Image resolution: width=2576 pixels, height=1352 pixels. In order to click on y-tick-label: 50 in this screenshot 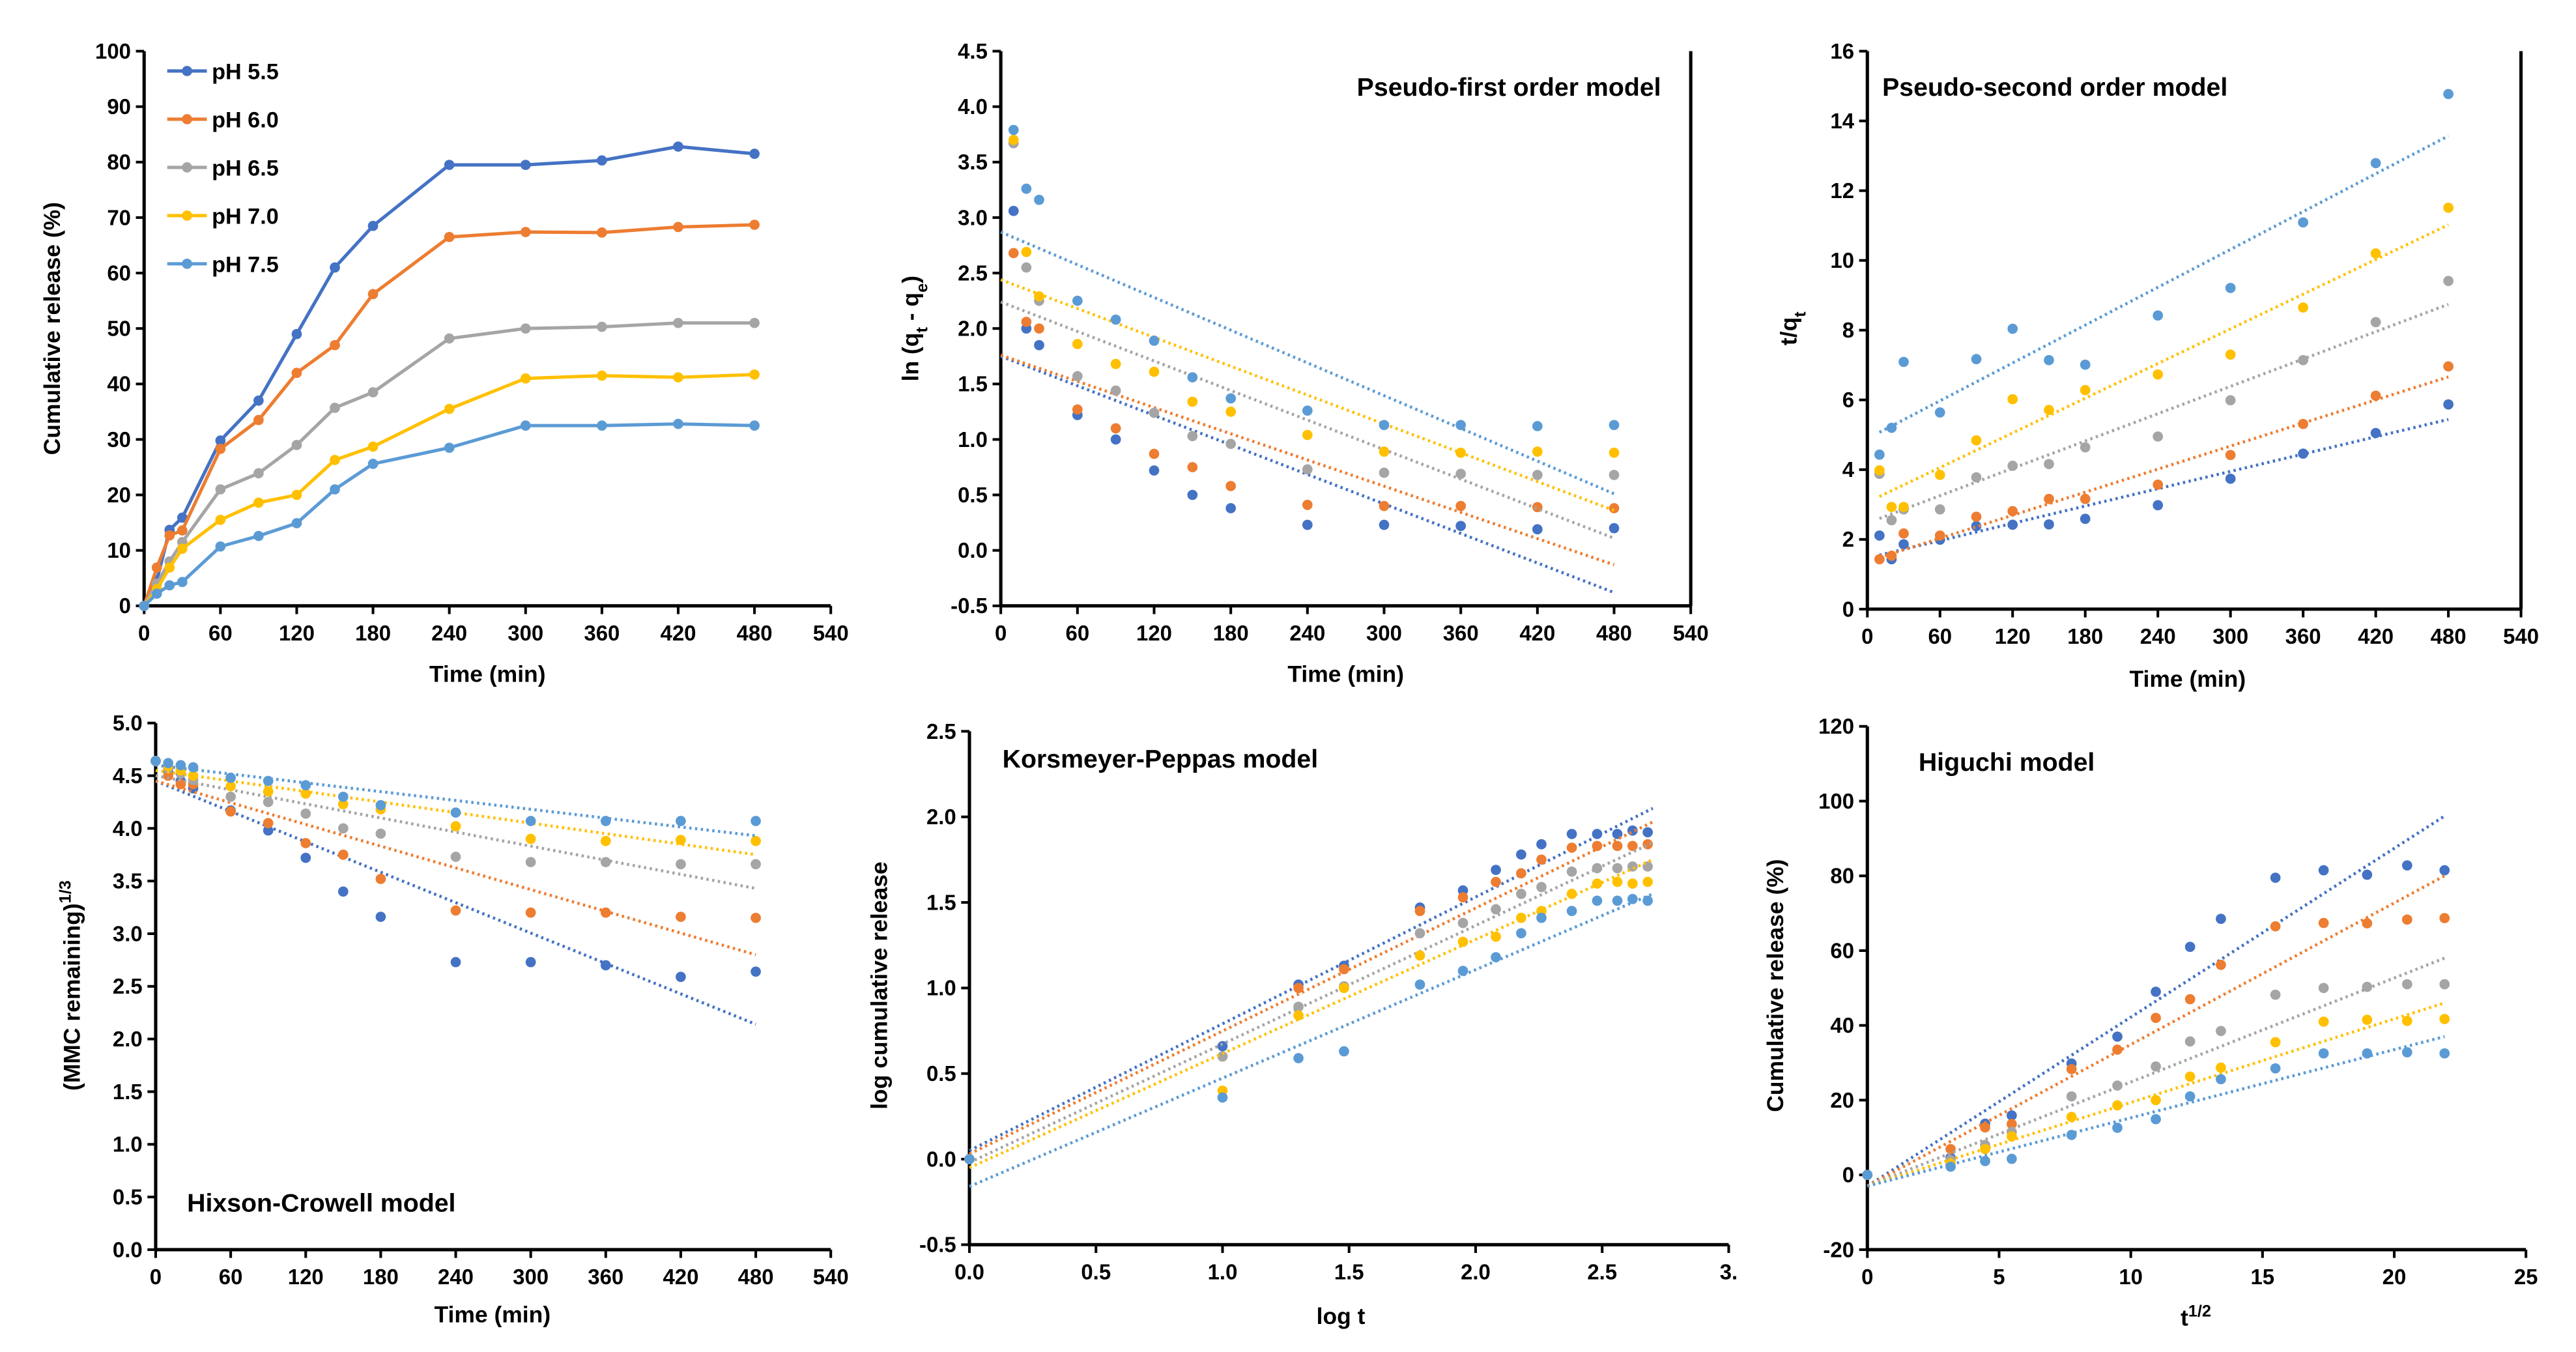, I will do `click(119, 329)`.